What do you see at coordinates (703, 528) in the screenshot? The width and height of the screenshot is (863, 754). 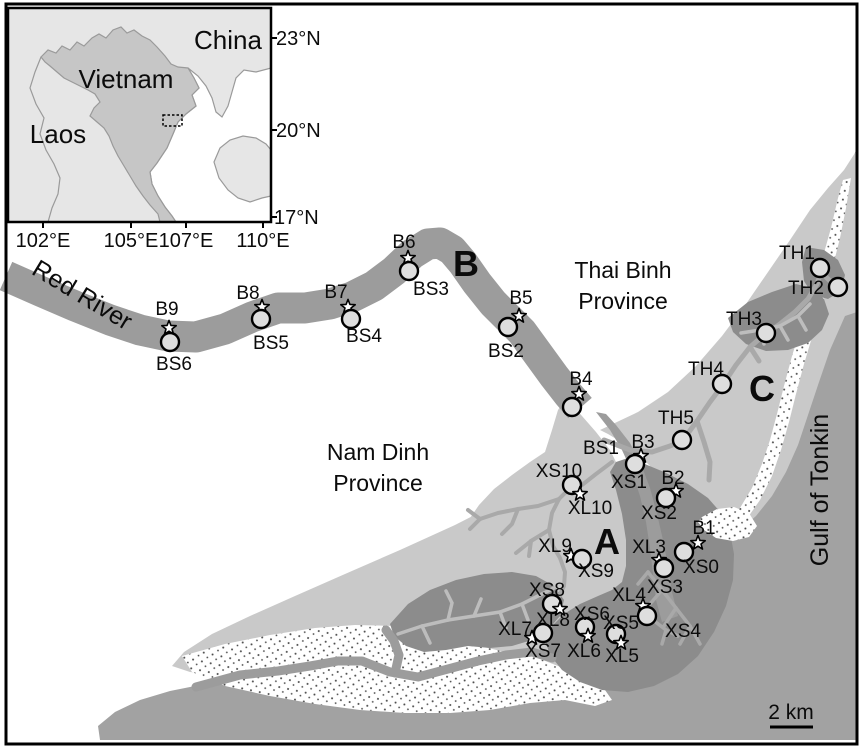 I see `station-label-b1: B1` at bounding box center [703, 528].